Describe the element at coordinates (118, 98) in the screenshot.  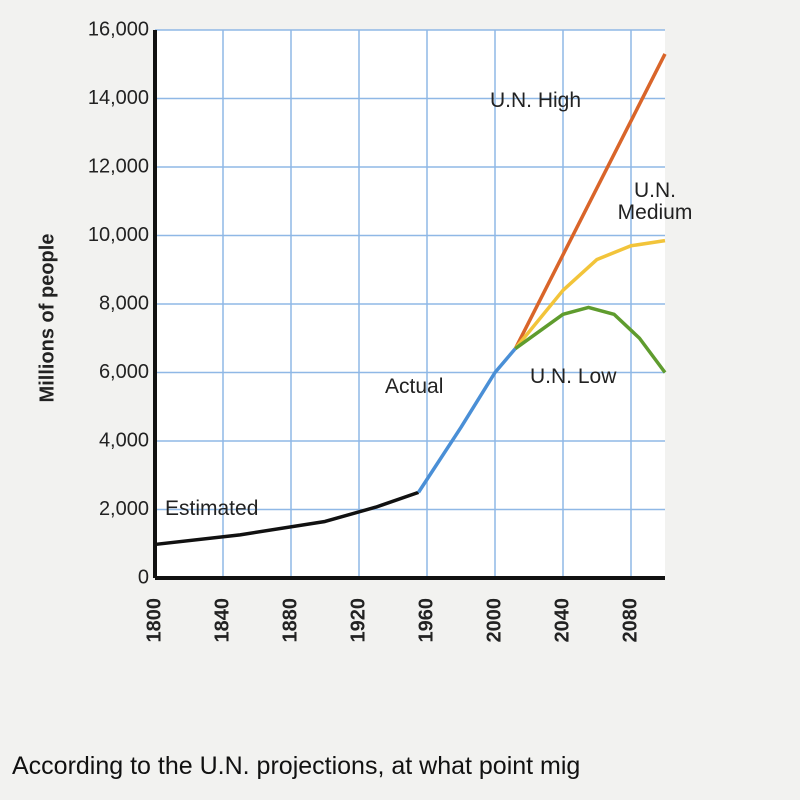
I see `y-tick-label: 14,000` at that location.